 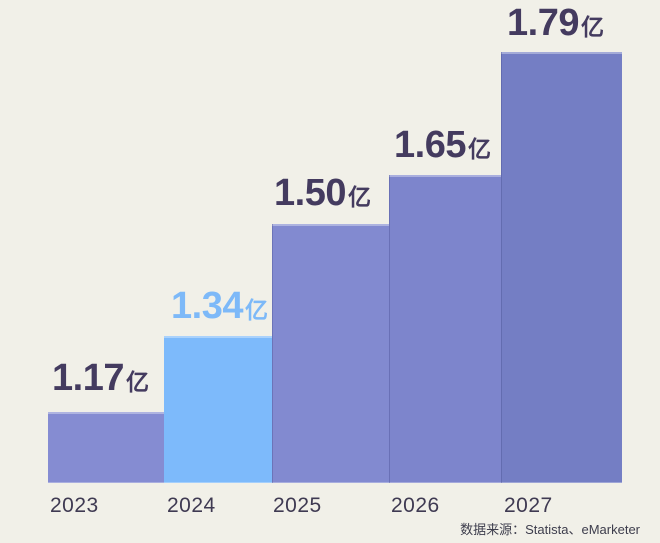 I want to click on x-axis-label-2026: 2026, so click(x=415, y=505).